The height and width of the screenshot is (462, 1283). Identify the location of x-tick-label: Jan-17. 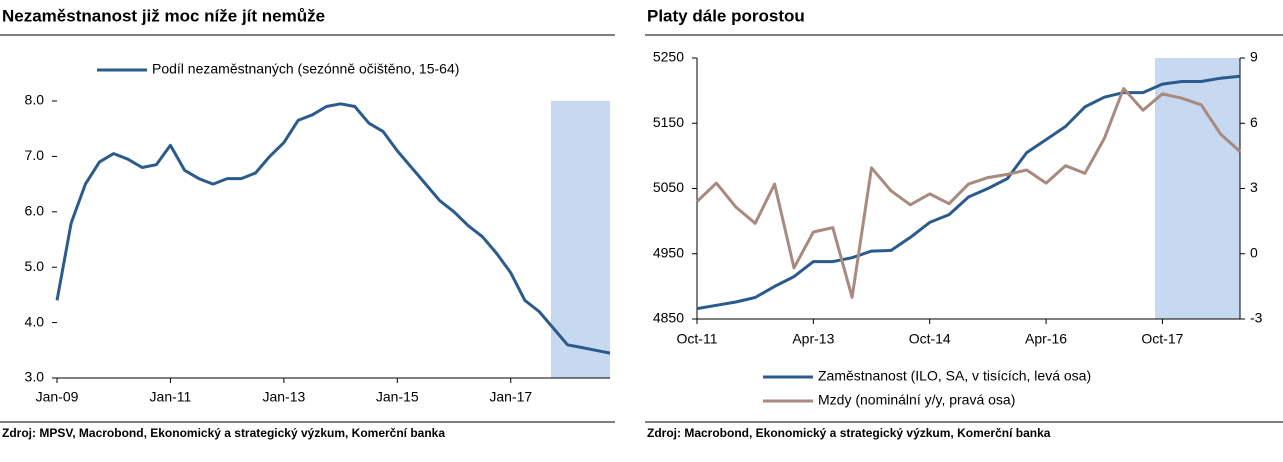
(510, 397).